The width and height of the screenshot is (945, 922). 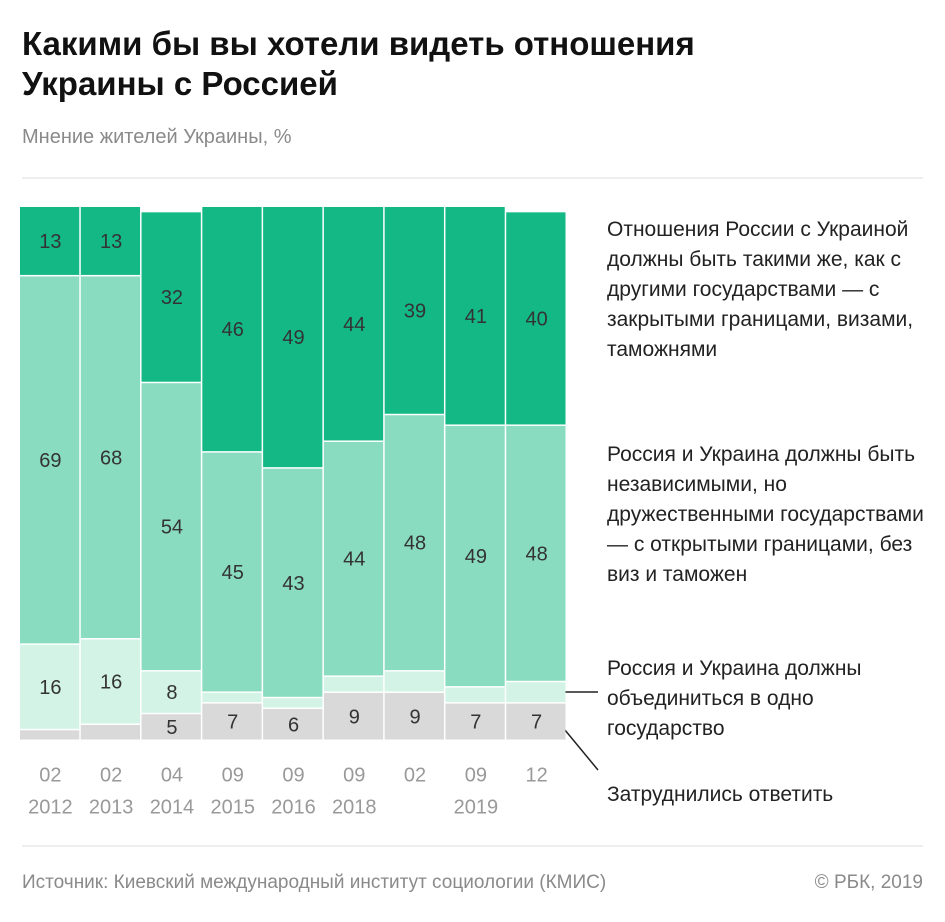 What do you see at coordinates (476, 807) in the screenshot?
I see `x-year-label: 2019` at bounding box center [476, 807].